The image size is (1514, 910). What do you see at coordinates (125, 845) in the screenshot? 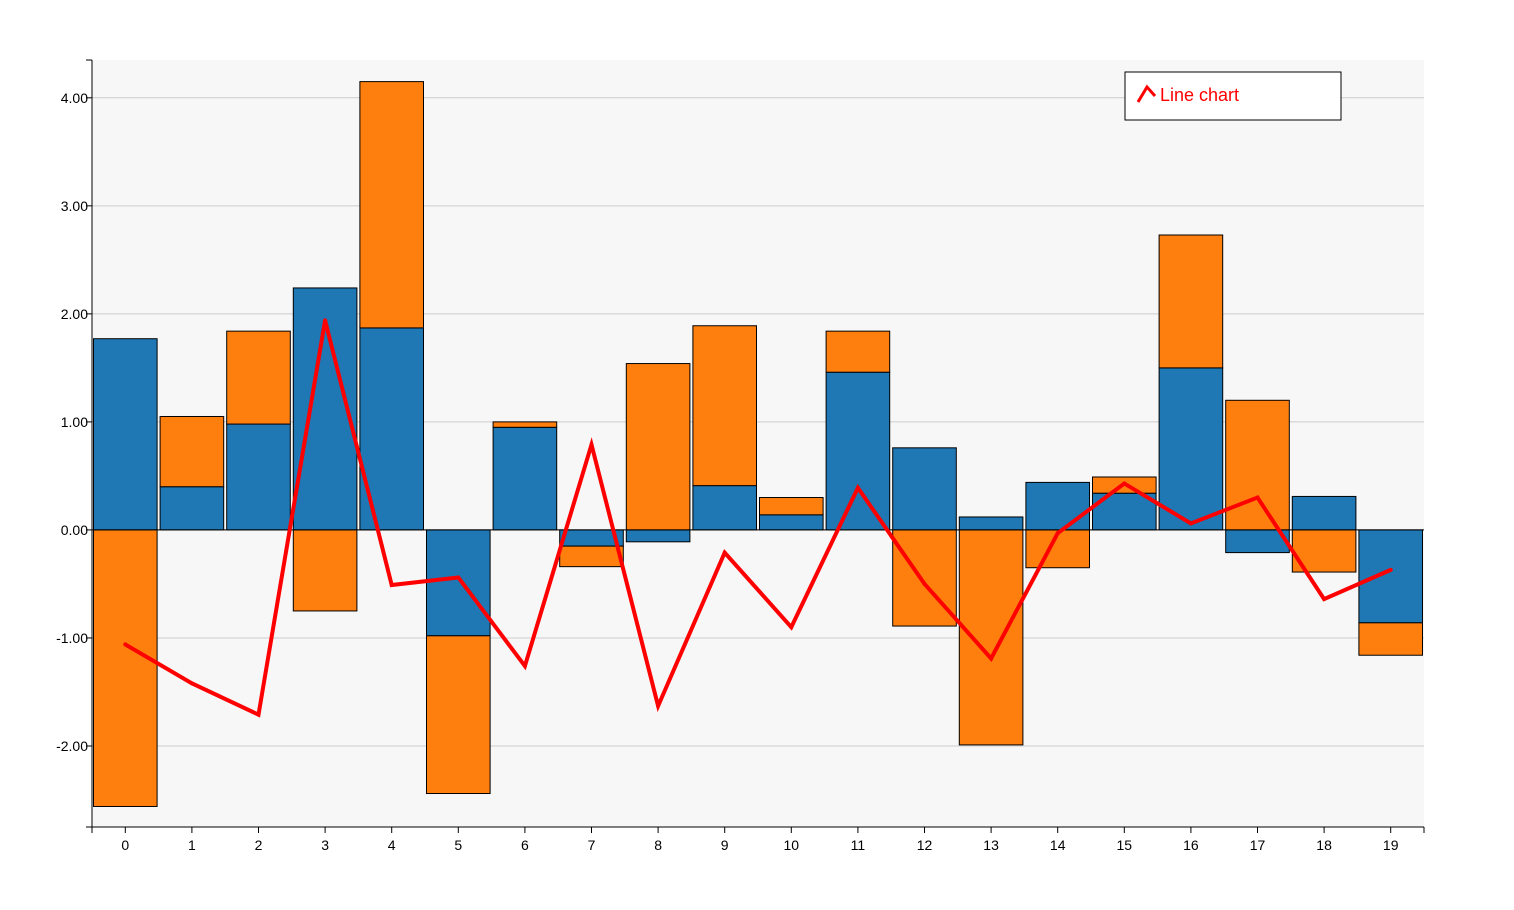
I see `x-tick-label: 0` at bounding box center [125, 845].